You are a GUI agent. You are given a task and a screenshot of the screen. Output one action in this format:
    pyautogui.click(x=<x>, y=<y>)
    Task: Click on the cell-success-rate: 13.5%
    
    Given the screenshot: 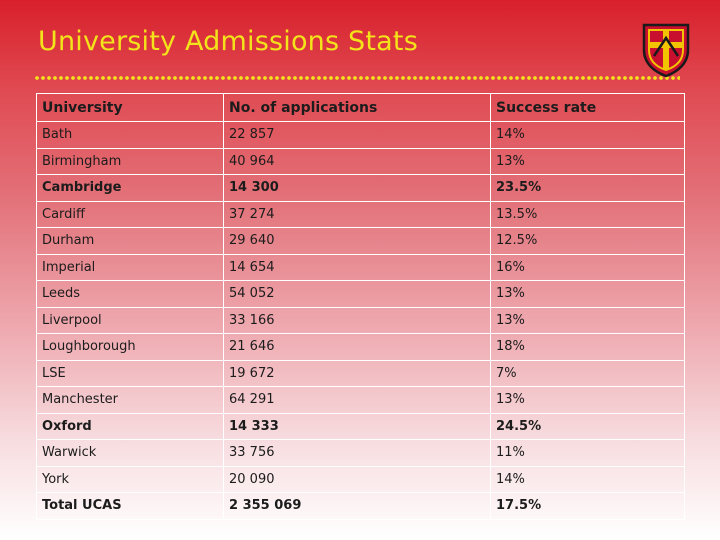 What is the action you would take?
    pyautogui.click(x=587, y=214)
    